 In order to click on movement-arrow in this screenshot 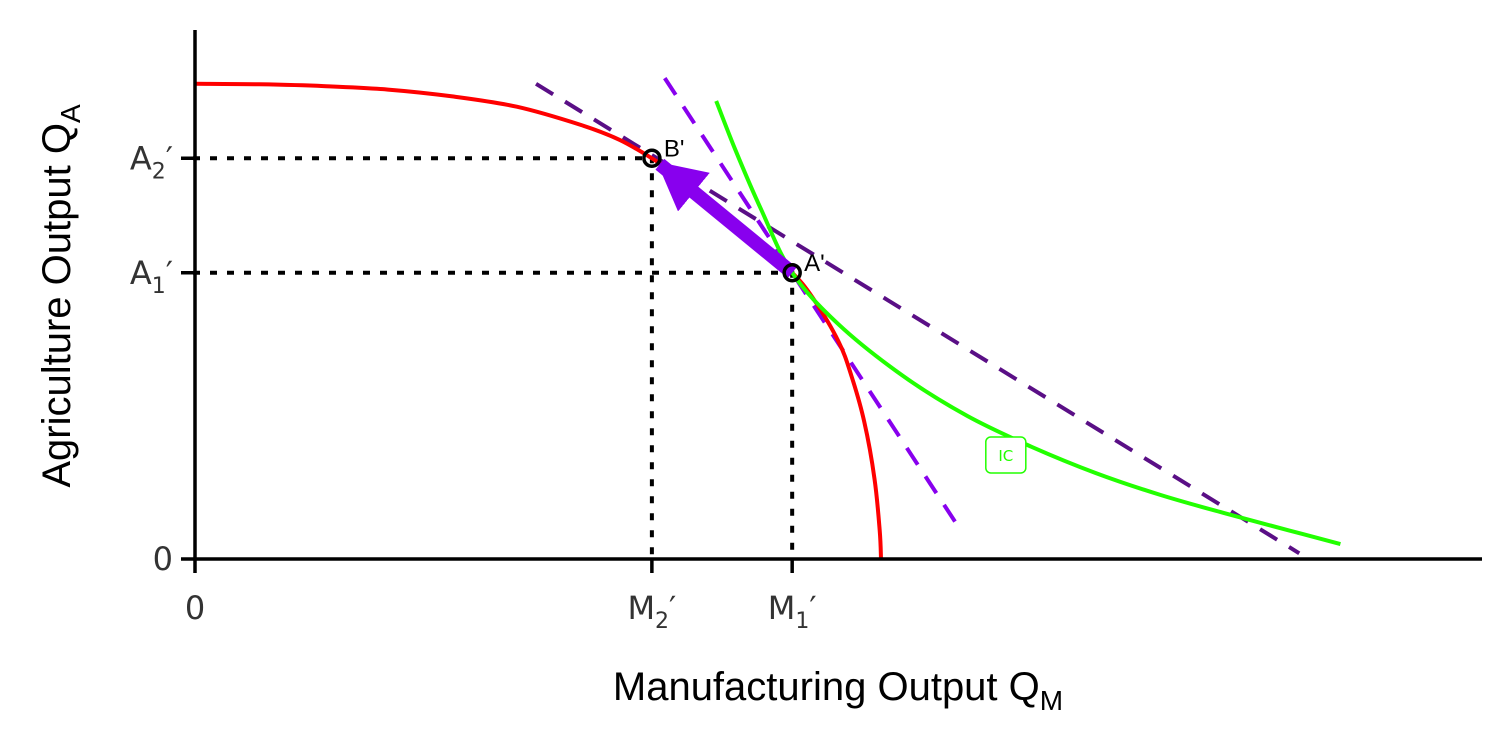, I will do `click(726, 218)`.